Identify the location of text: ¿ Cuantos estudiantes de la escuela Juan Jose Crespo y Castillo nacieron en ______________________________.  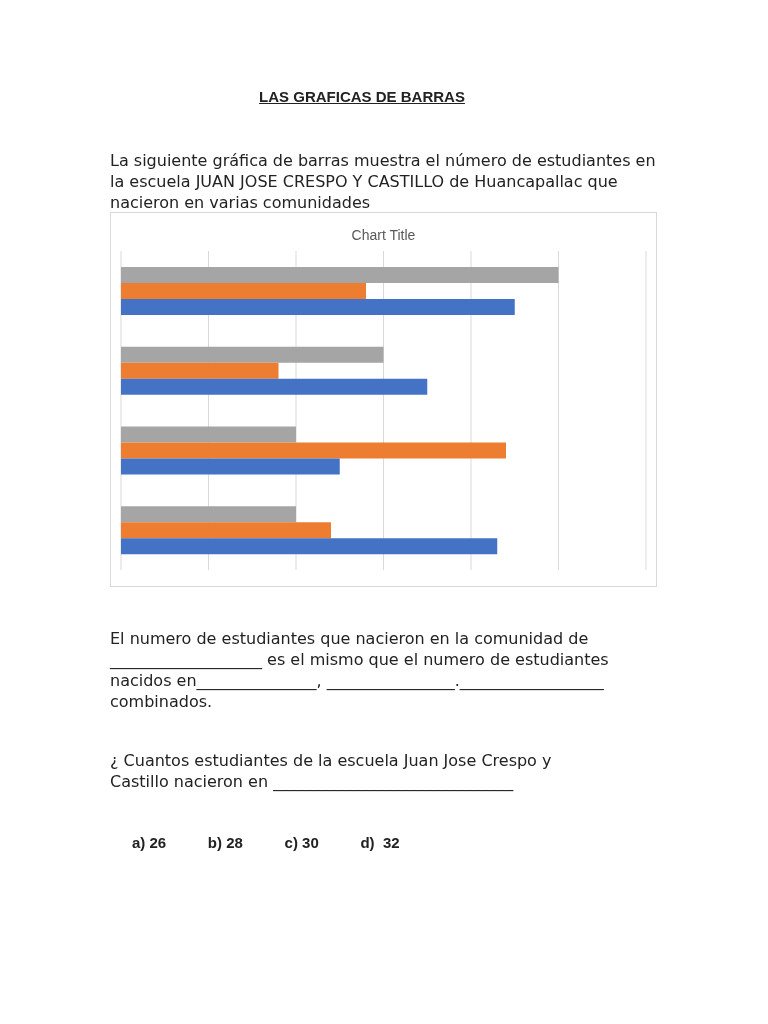
(331, 771).